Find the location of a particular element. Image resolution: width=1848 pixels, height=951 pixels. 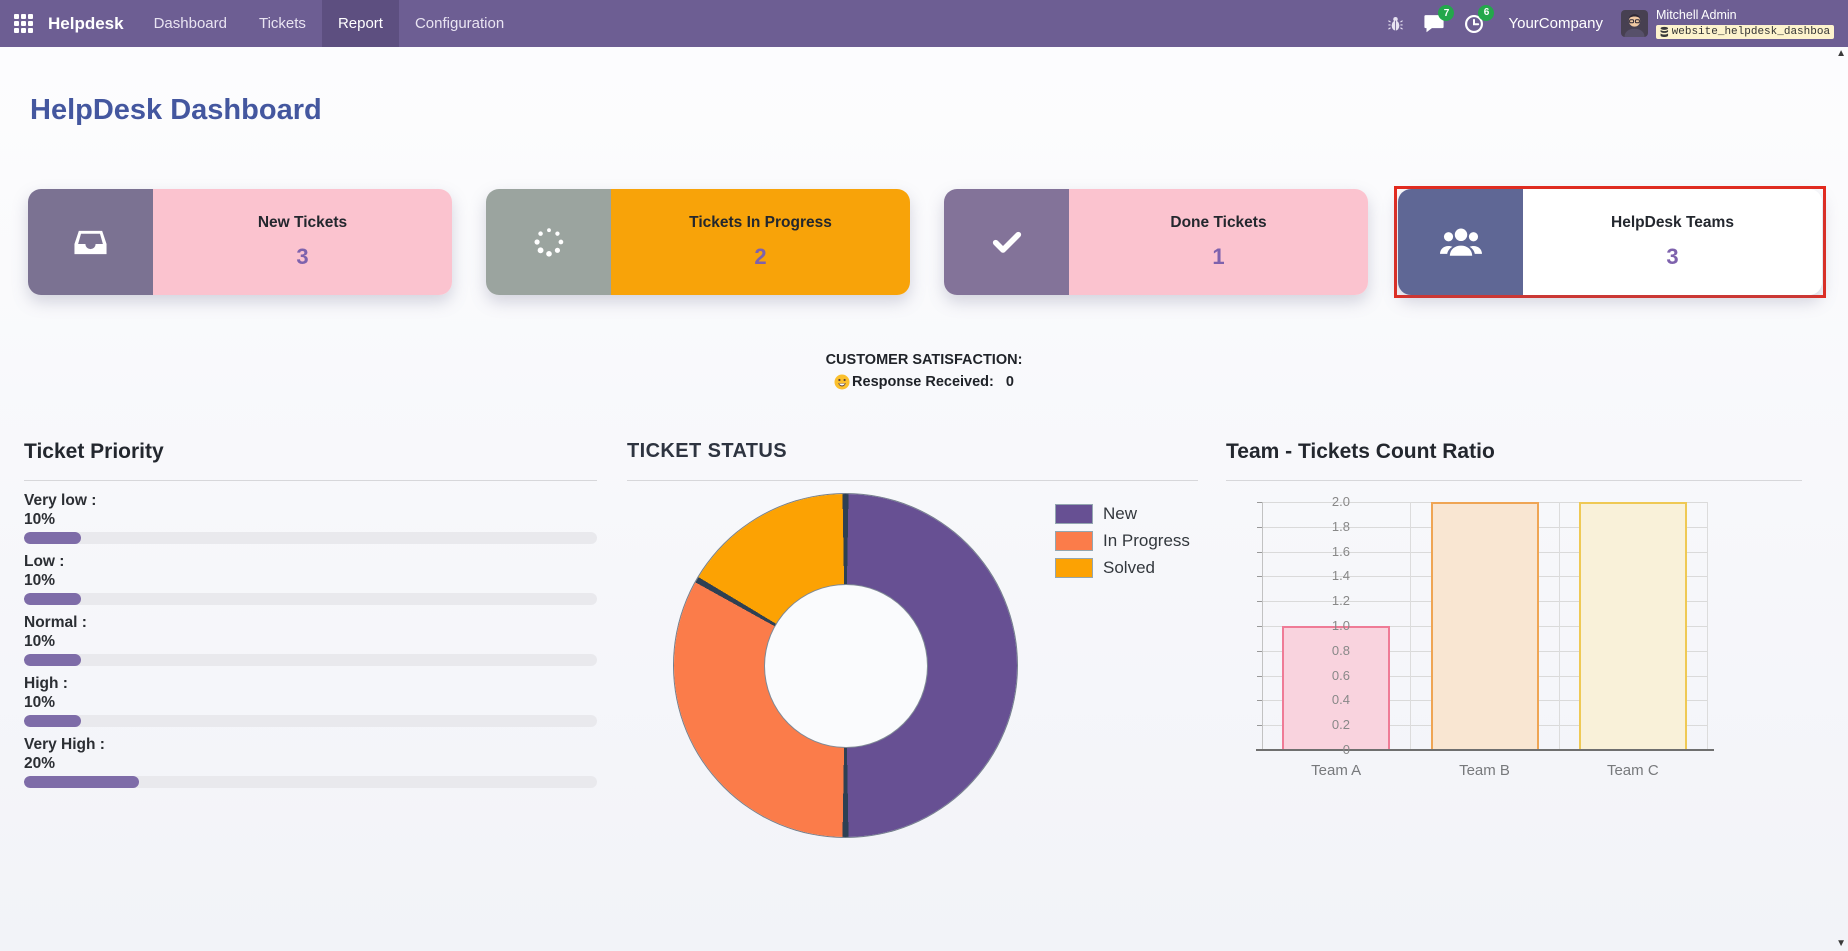

database-icon is located at coordinates (1664, 32).